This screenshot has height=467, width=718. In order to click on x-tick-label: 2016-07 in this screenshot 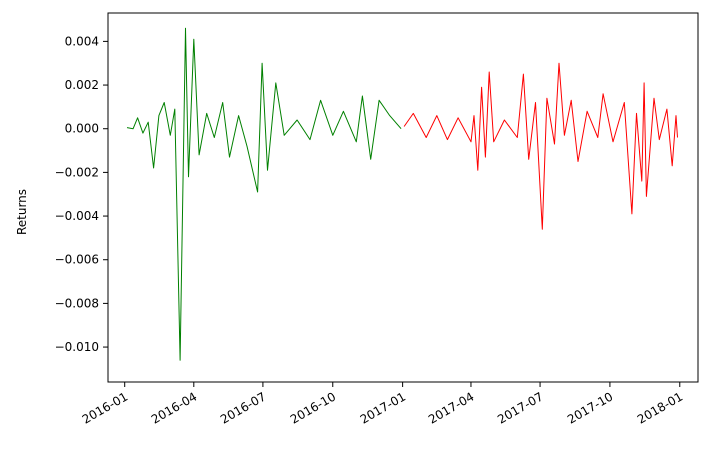, I will do `click(243, 407)`.